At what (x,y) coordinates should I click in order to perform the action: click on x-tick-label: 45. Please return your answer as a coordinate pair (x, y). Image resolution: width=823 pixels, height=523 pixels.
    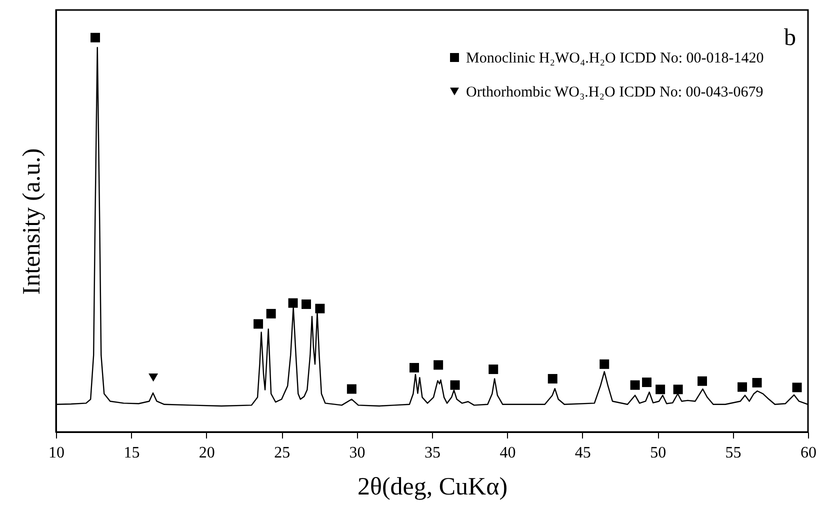
    Looking at the image, I should click on (582, 453).